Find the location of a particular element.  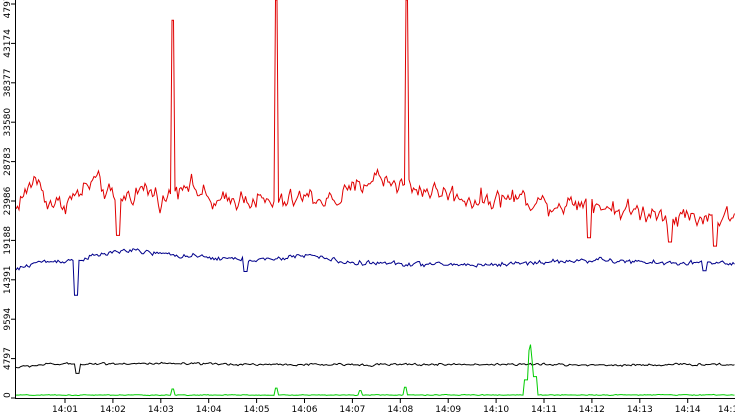

x-tick-label: 14:08 is located at coordinates (400, 410).